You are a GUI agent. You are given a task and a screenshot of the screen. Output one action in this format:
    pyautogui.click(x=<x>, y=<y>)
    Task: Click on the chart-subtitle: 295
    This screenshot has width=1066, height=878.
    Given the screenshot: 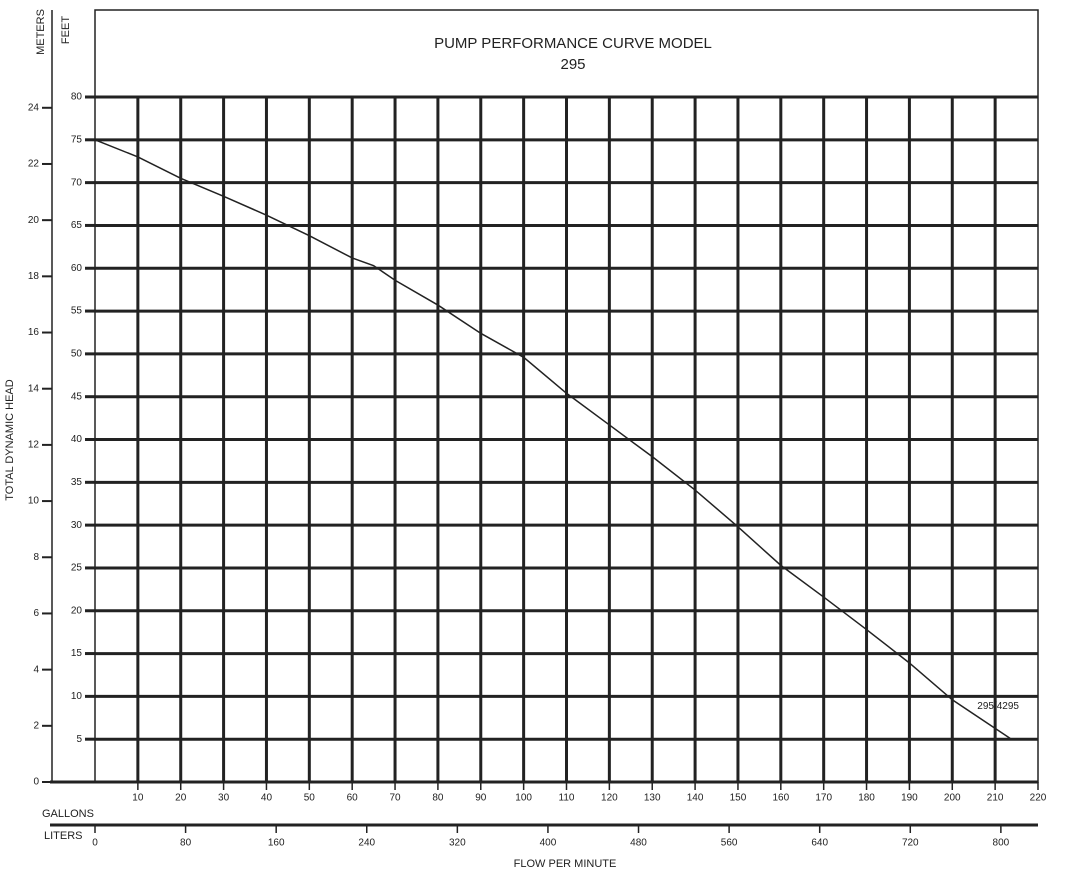 What is the action you would take?
    pyautogui.click(x=572, y=64)
    